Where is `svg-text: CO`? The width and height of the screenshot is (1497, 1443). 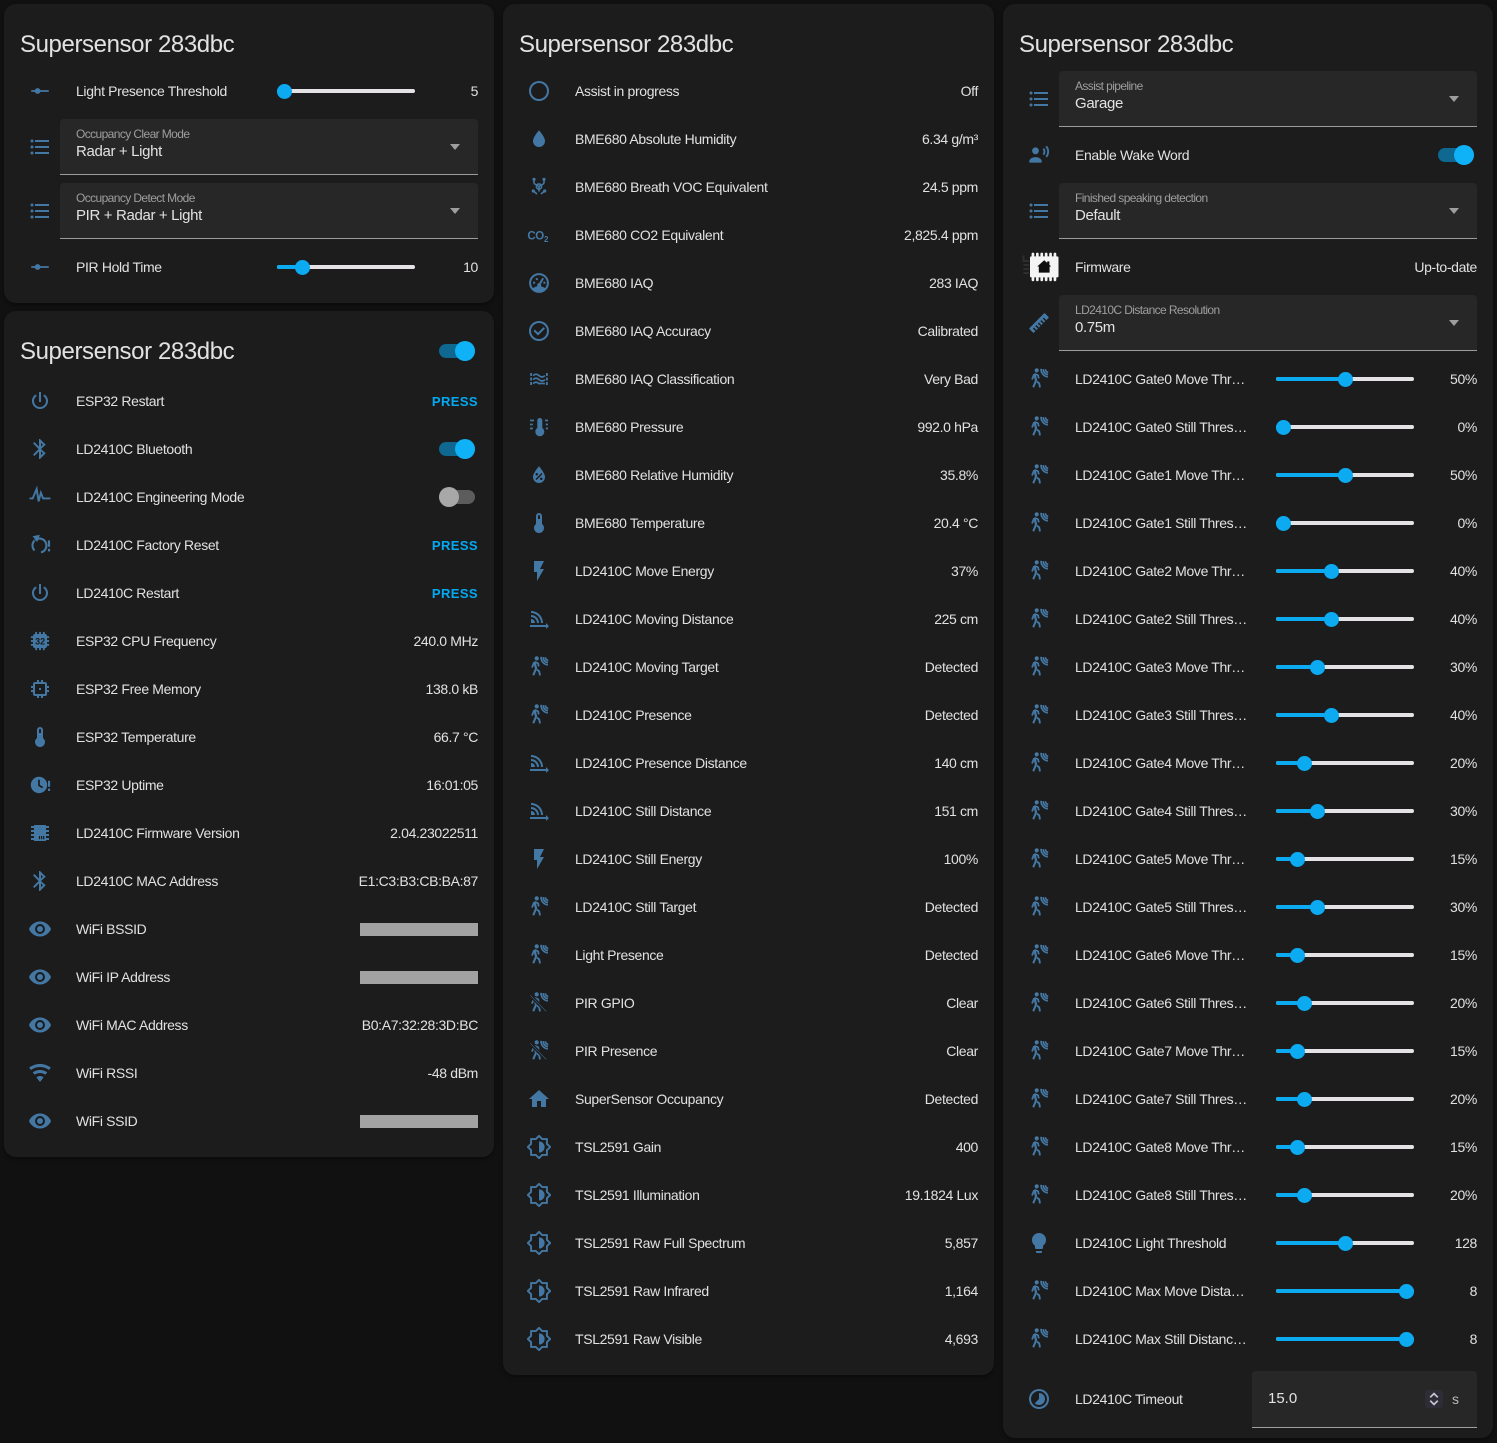 svg-text: CO is located at coordinates (535, 236).